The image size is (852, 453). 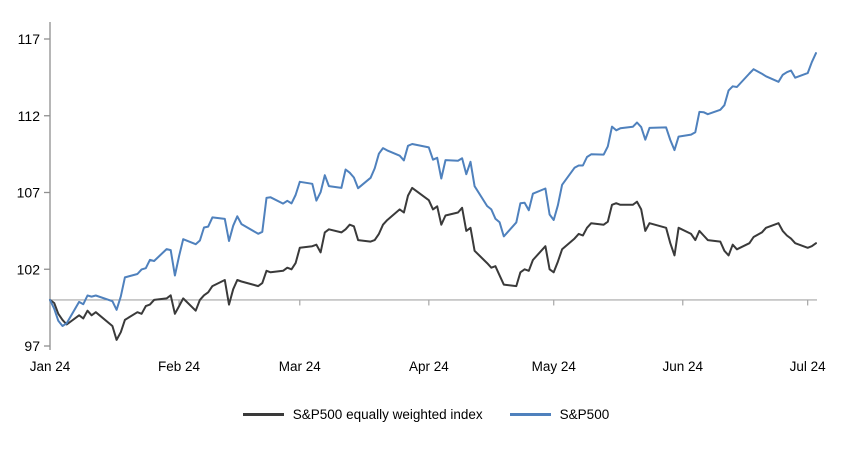 I want to click on y-tick-label: 102, so click(x=29, y=269).